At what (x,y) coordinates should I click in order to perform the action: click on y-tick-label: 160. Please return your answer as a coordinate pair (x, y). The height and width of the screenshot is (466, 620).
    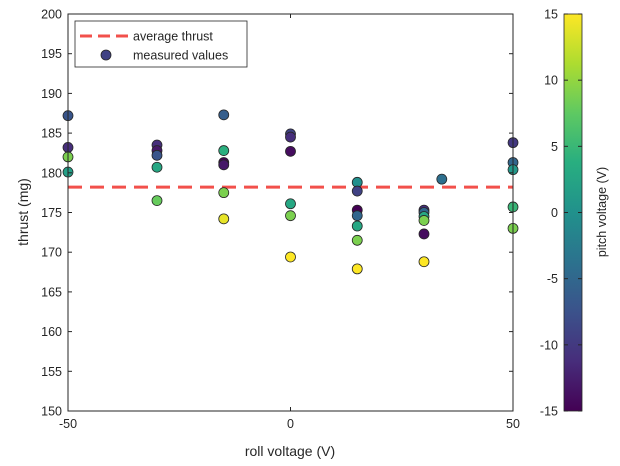
    Looking at the image, I should click on (51, 332).